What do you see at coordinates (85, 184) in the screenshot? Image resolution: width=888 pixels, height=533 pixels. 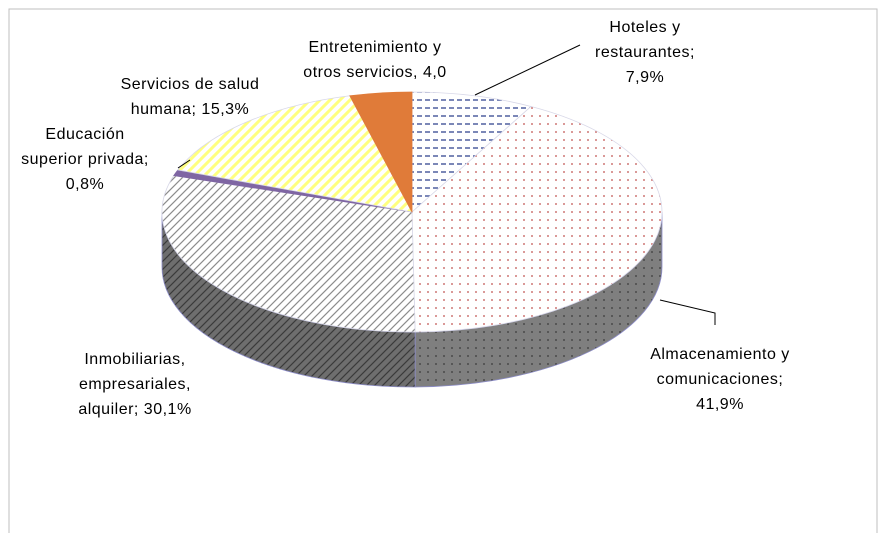 I see `data-label: 0,8%` at bounding box center [85, 184].